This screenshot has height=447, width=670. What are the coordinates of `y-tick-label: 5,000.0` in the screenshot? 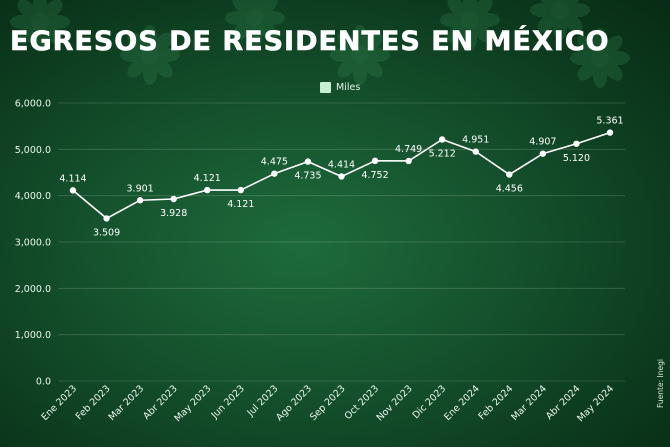 It's located at (33, 150).